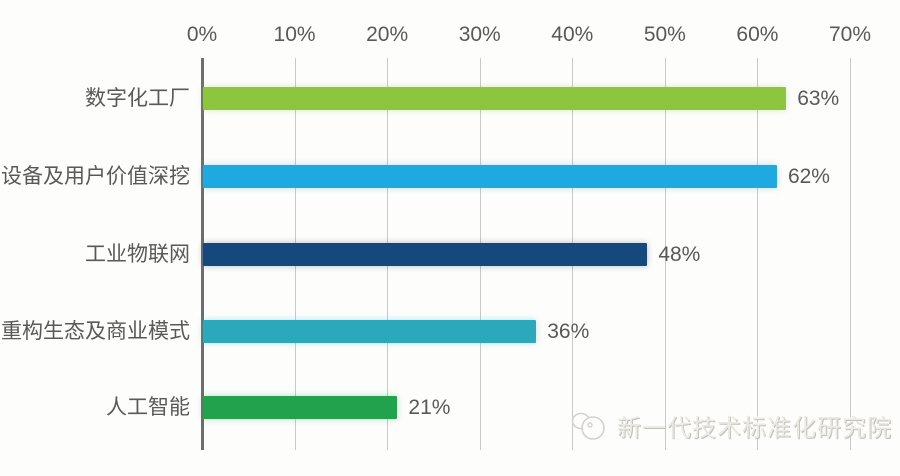 This screenshot has width=900, height=476. Describe the element at coordinates (850, 34) in the screenshot. I see `x-axis-tick-label: 70%` at that location.